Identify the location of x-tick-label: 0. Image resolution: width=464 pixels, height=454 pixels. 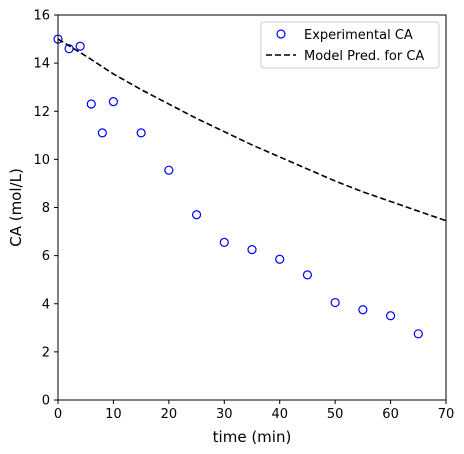
(58, 414).